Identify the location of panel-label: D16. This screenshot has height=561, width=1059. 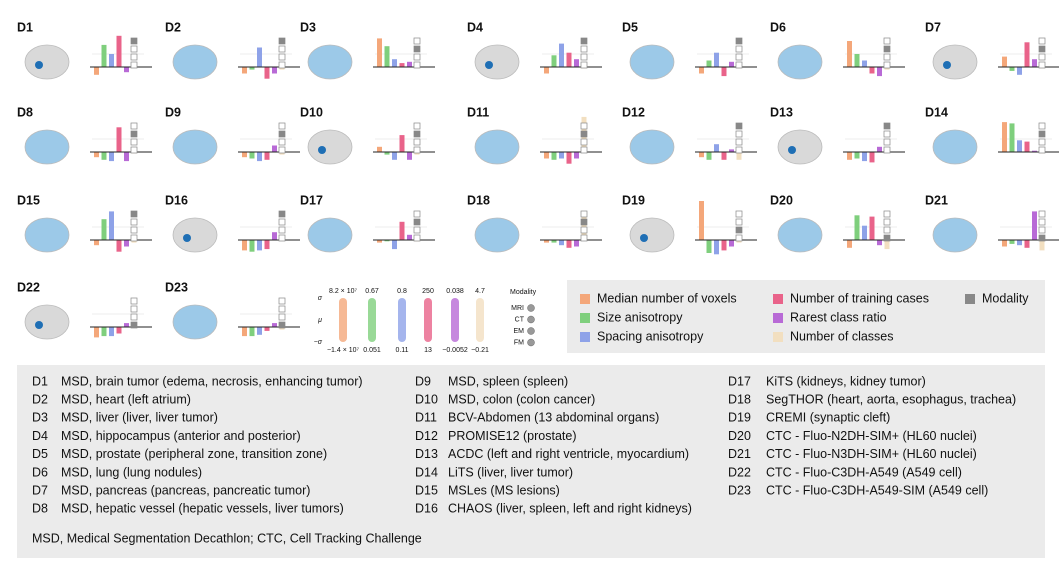
(176, 200).